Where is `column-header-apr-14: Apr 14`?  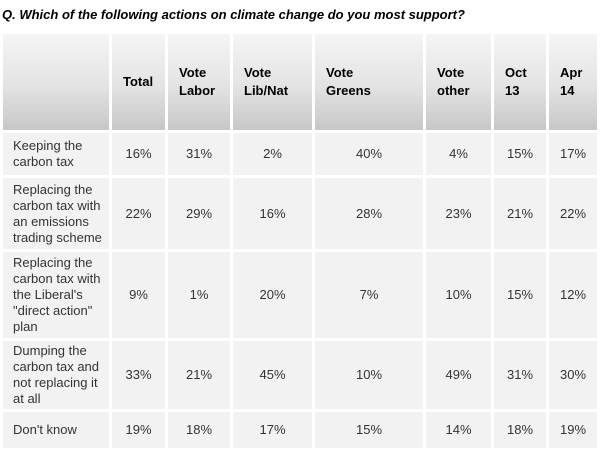
column-header-apr-14: Apr 14 is located at coordinates (573, 82).